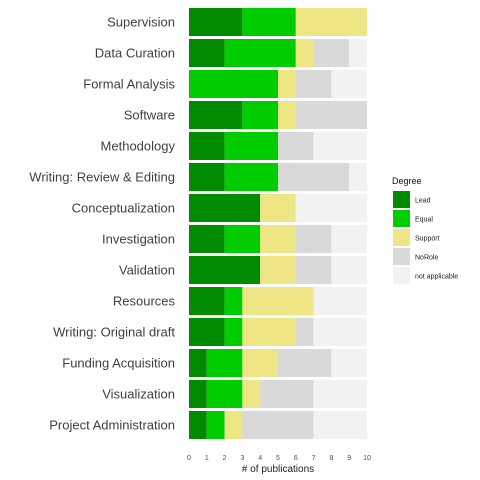 The width and height of the screenshot is (480, 480). Describe the element at coordinates (233, 84) in the screenshot. I see `bar-formal-analysis-equal` at that location.